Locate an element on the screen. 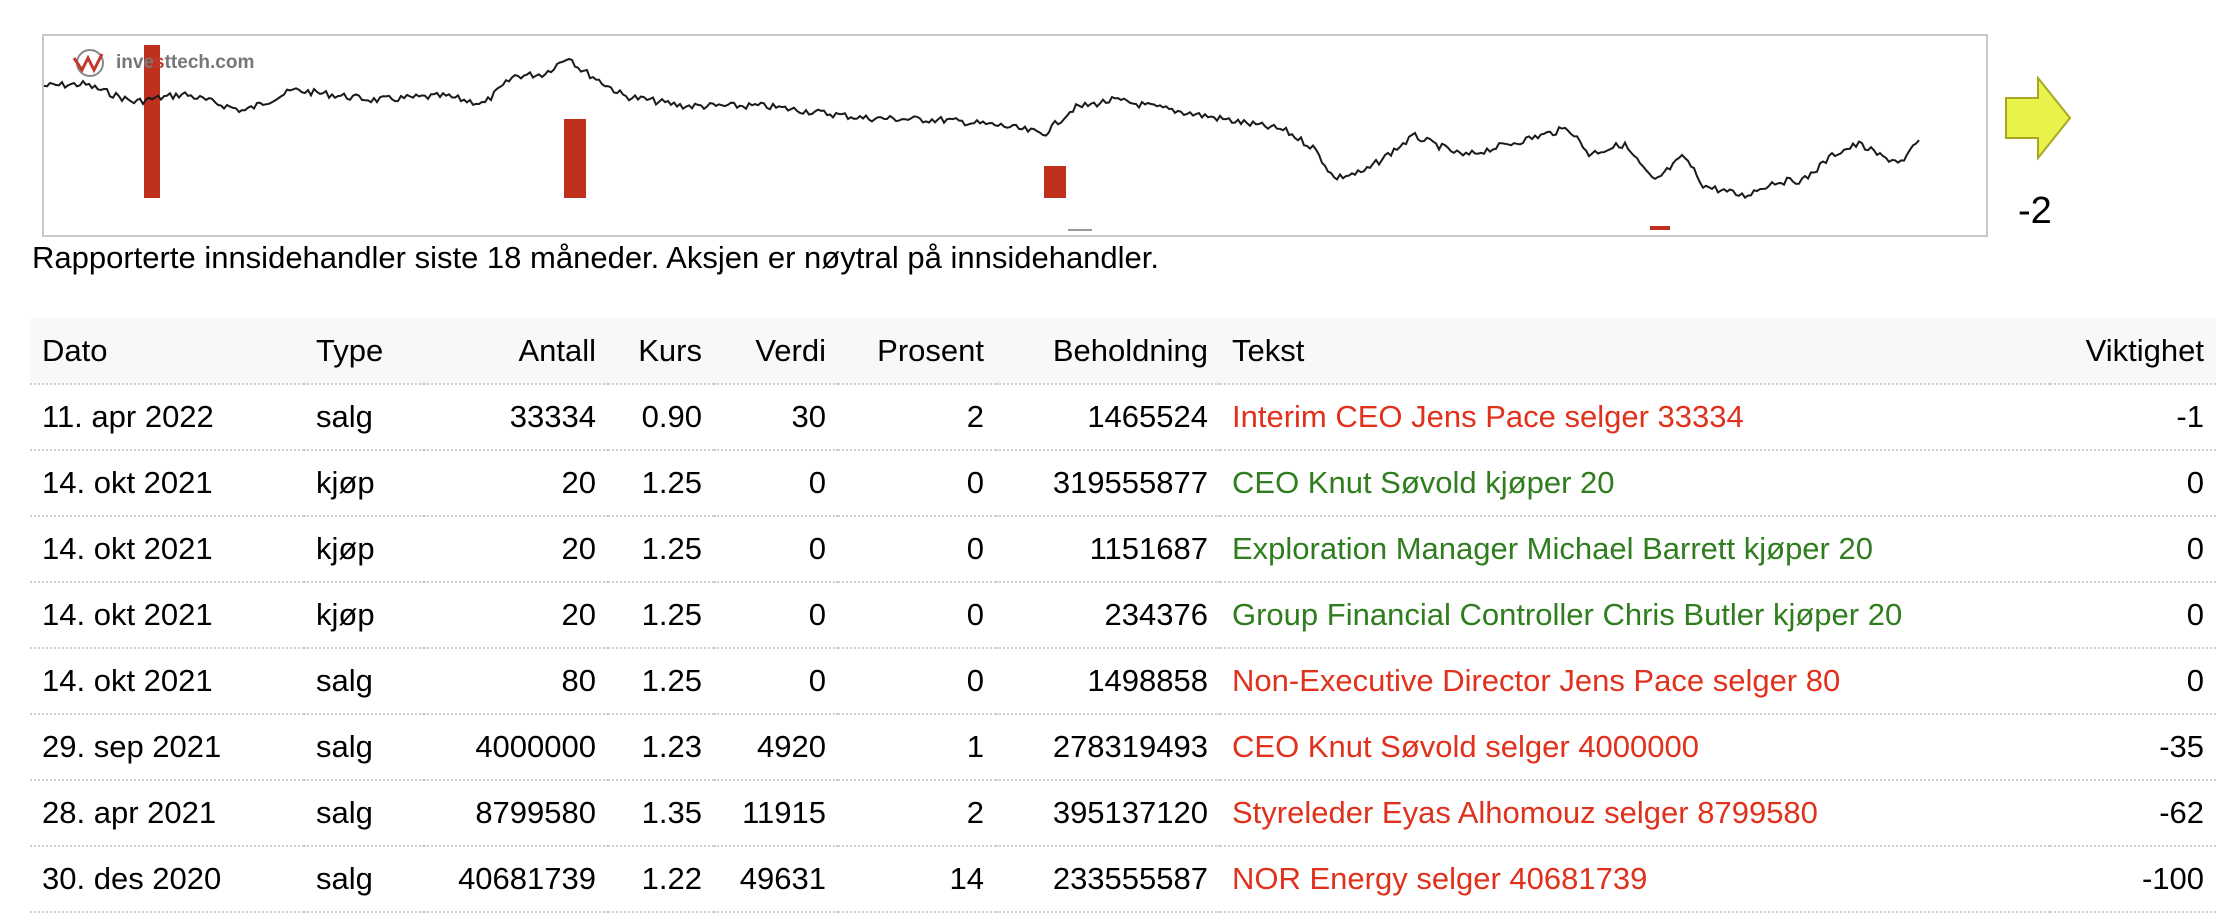 The width and height of the screenshot is (2220, 916). header-kurs: Kurs is located at coordinates (670, 350).